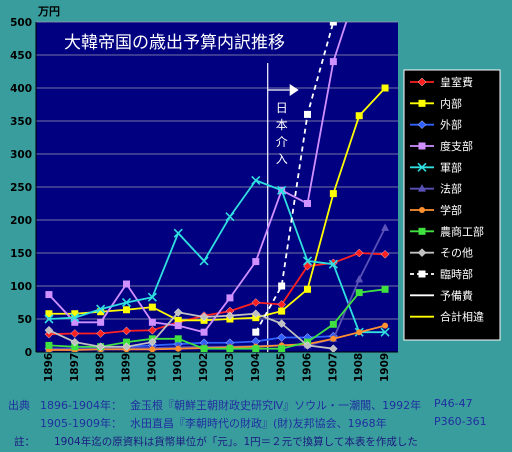  I want to click on y-tick-label: 0, so click(28, 353).